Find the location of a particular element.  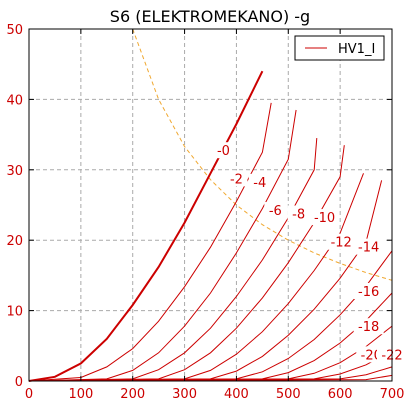

curve-label-5: -10 is located at coordinates (324, 218).